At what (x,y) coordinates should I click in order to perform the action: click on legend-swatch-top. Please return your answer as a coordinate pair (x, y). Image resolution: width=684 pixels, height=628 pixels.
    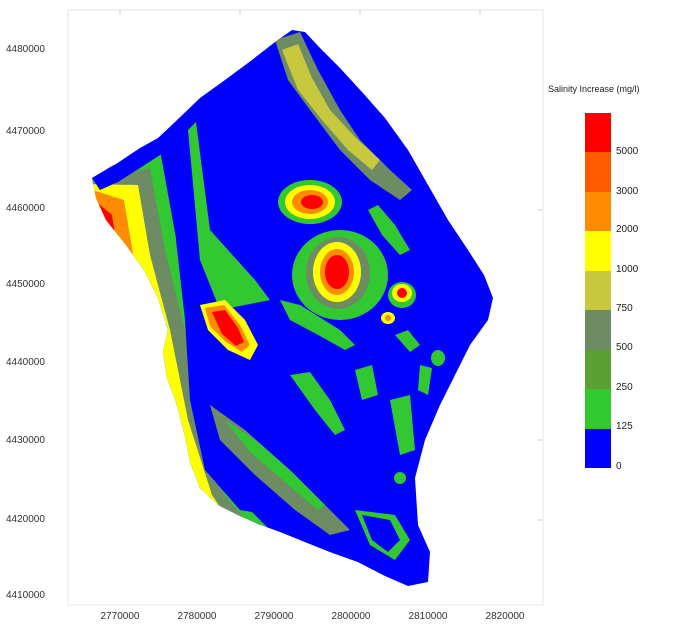
    Looking at the image, I should click on (598, 133).